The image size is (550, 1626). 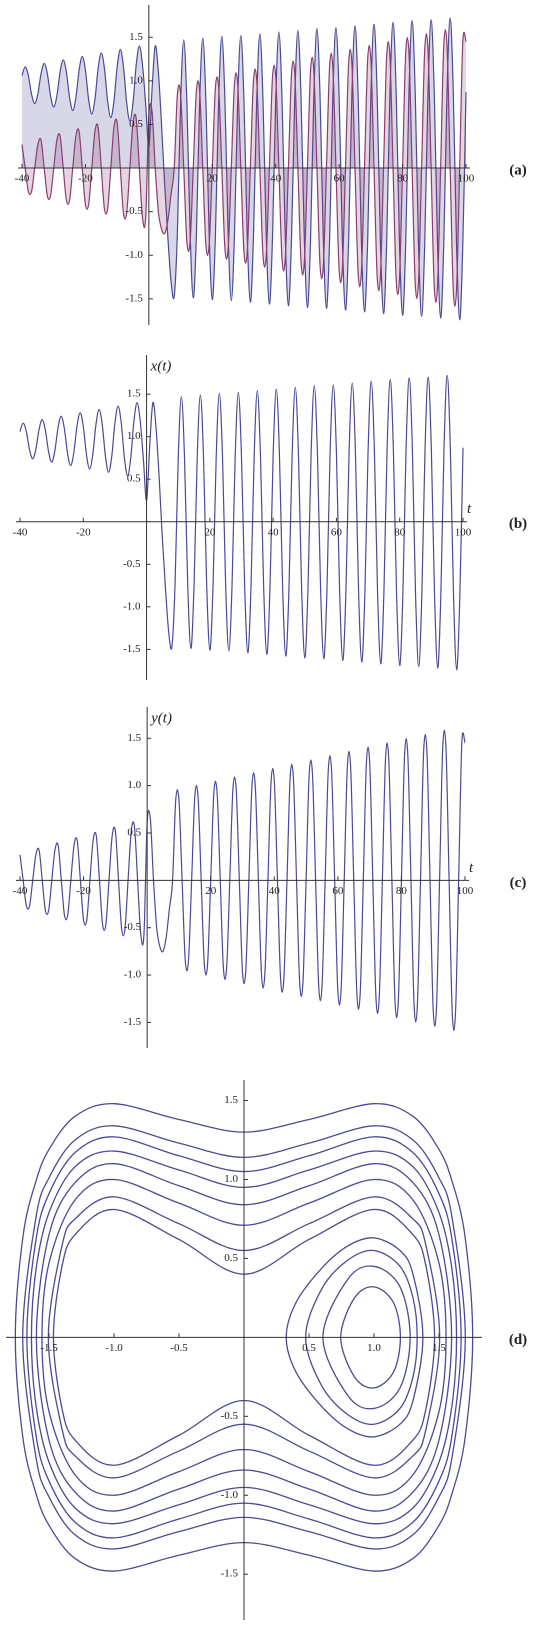 I want to click on panel-label: (d), so click(x=518, y=1340).